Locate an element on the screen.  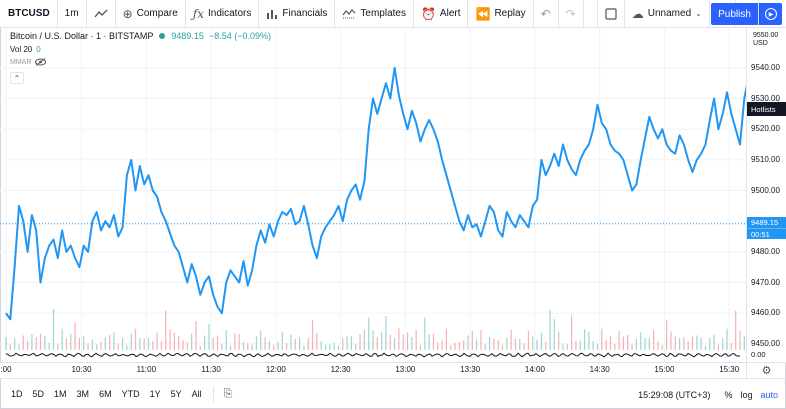
replay-button: ⏪ Replay is located at coordinates (501, 14).